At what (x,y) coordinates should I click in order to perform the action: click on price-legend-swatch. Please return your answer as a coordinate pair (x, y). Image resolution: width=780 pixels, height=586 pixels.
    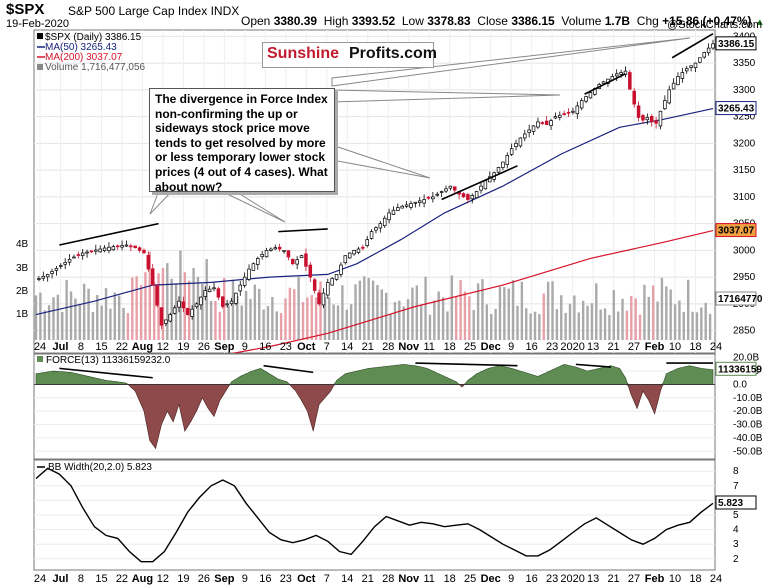
    Looking at the image, I should click on (40, 36).